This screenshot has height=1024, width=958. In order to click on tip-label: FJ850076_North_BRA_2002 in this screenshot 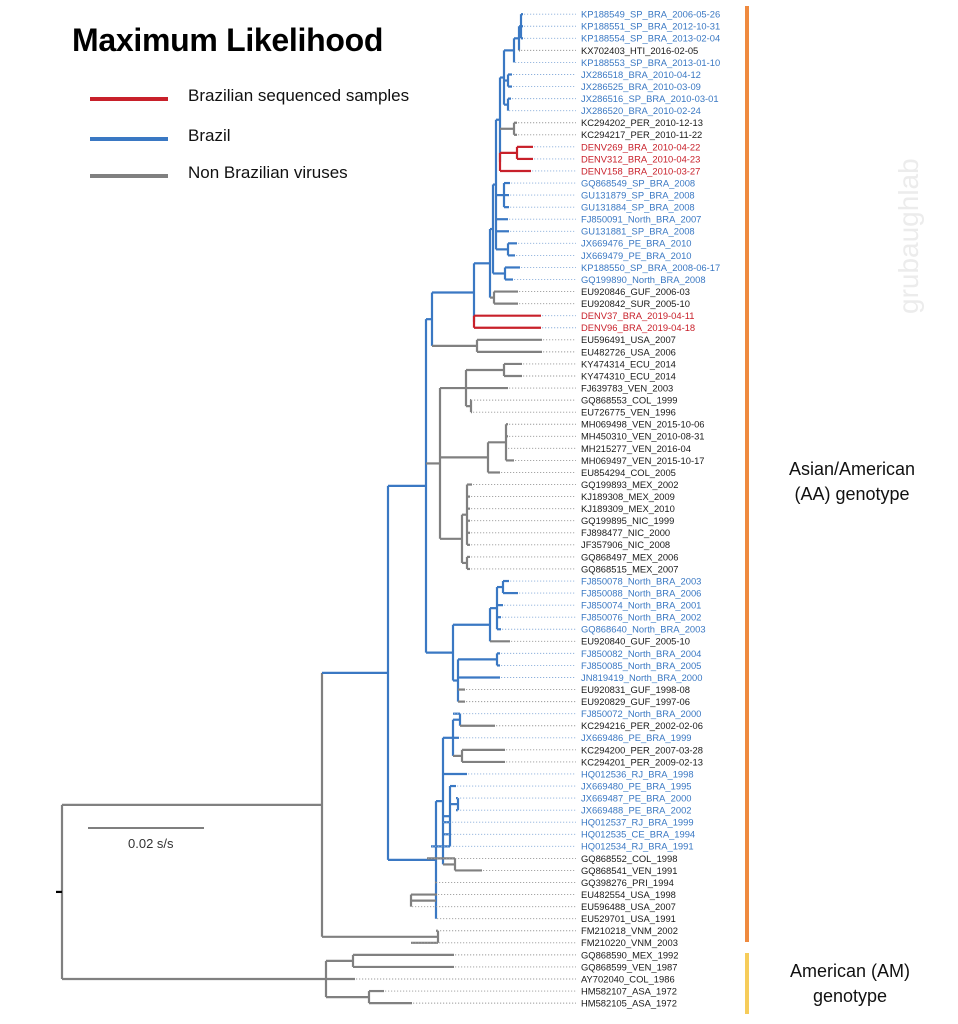, I will do `click(641, 617)`.